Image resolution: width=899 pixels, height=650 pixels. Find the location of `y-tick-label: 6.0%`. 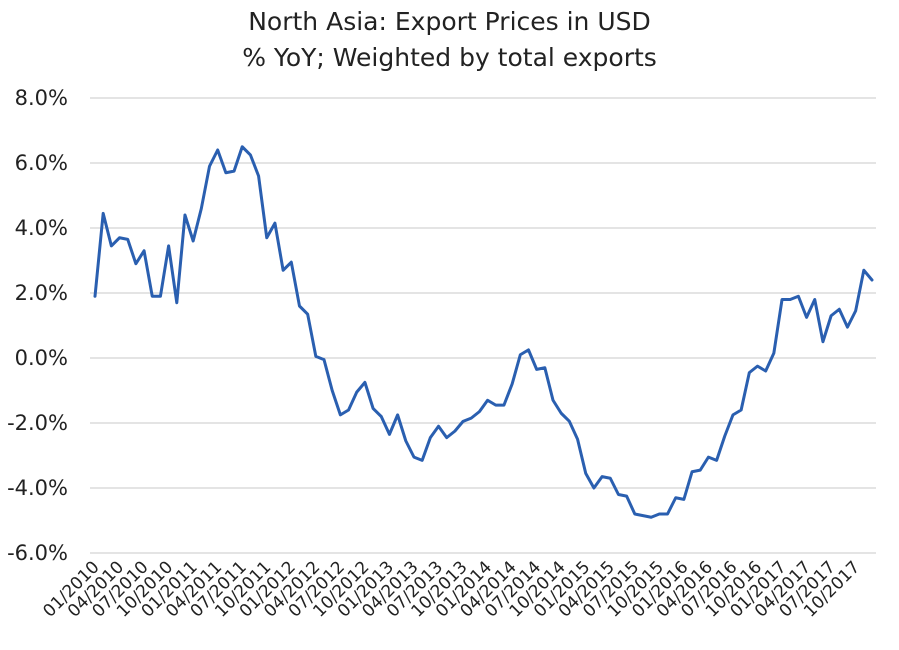

y-tick-label: 6.0% is located at coordinates (41, 163).